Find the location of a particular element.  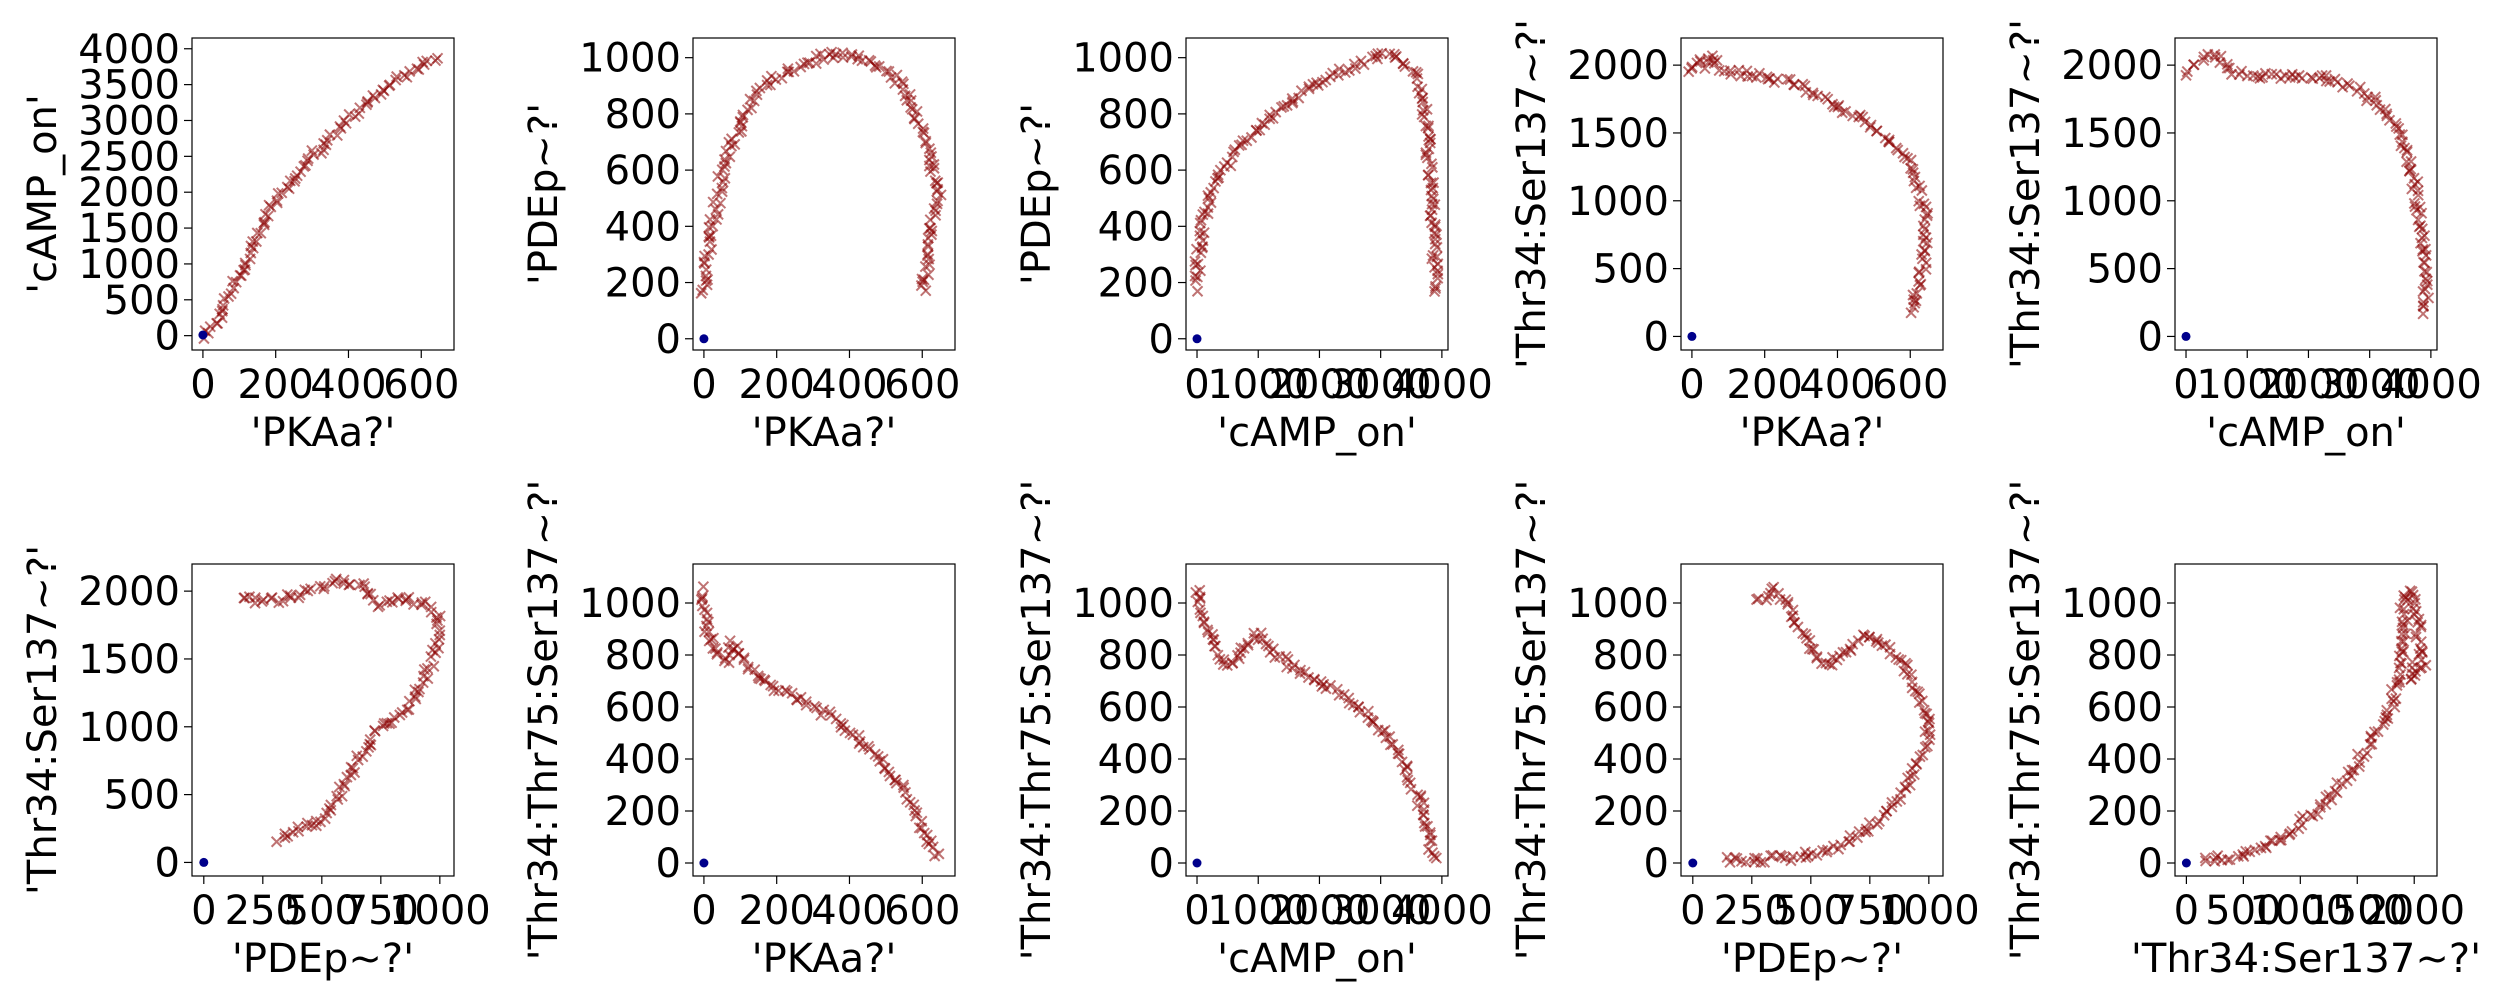

x-axis-label: 'Thr34:Ser137~?' is located at coordinates (2306, 959).